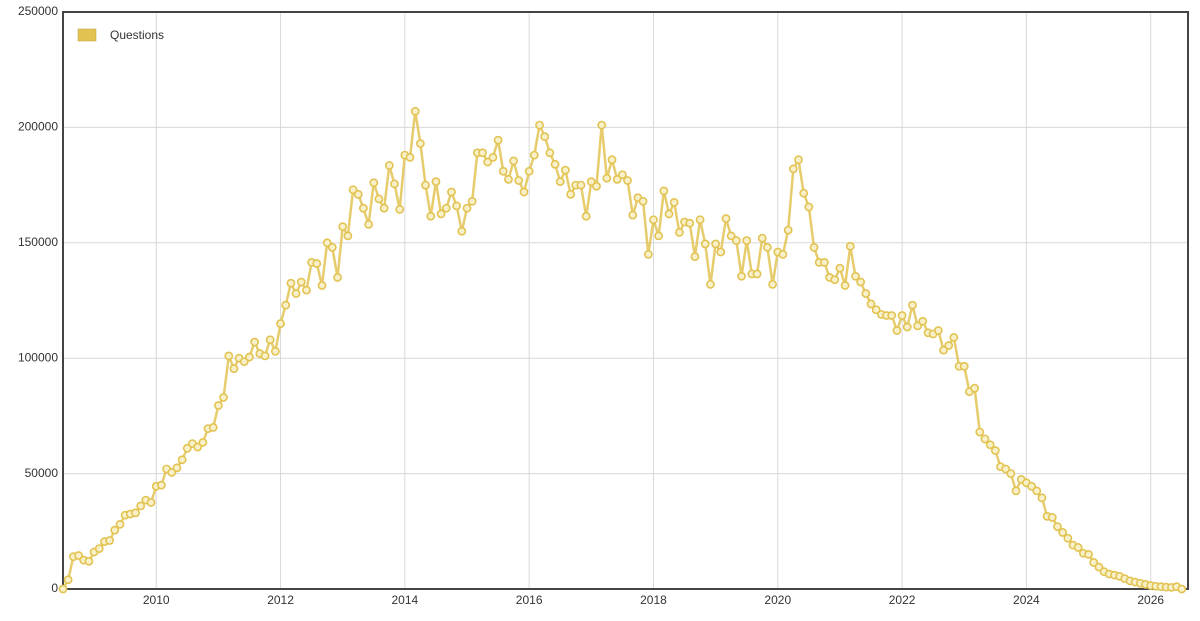  What do you see at coordinates (777, 600) in the screenshot?
I see `x-tick-label: 2020` at bounding box center [777, 600].